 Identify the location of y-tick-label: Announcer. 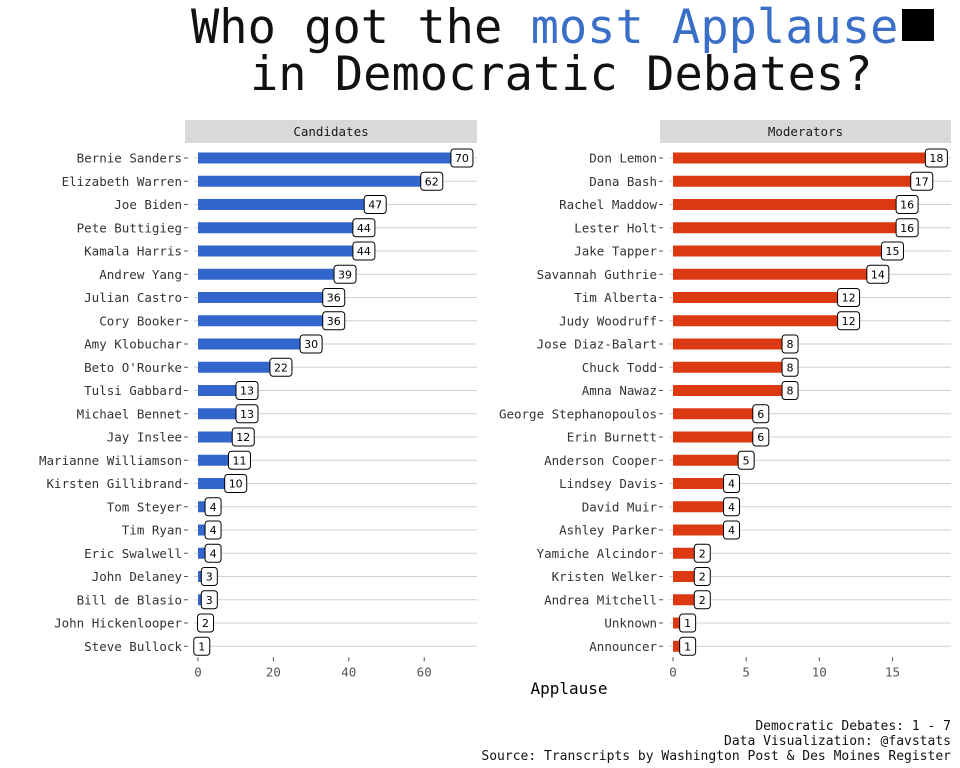
(623, 646).